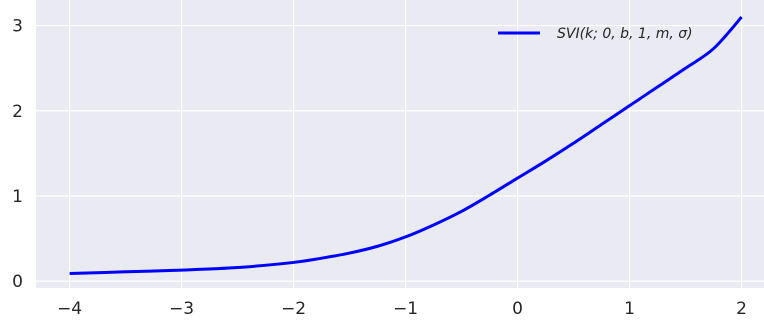  Describe the element at coordinates (517, 309) in the screenshot. I see `x-tick-label: 0` at that location.